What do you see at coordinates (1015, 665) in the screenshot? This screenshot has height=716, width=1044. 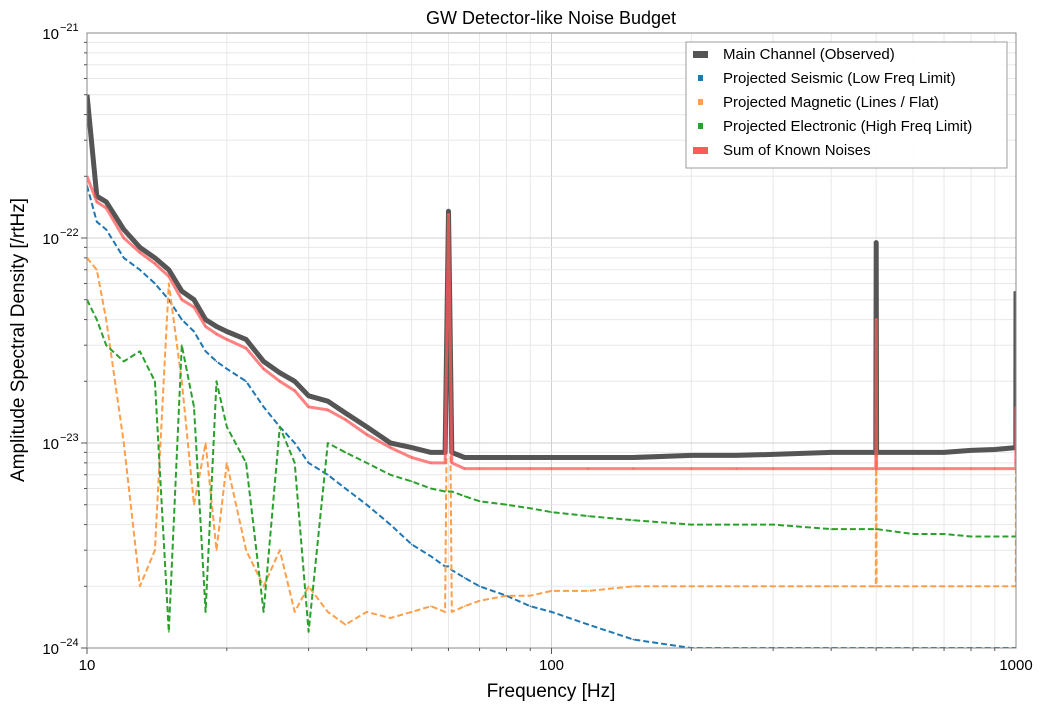 I see `x-tick-label: 1000` at bounding box center [1015, 665].